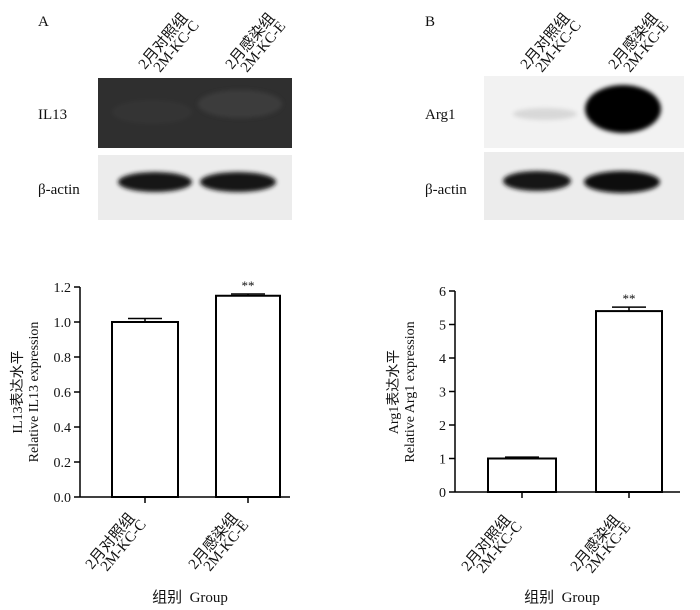  I want to click on chart-b-significance-label: **, so click(629, 298).